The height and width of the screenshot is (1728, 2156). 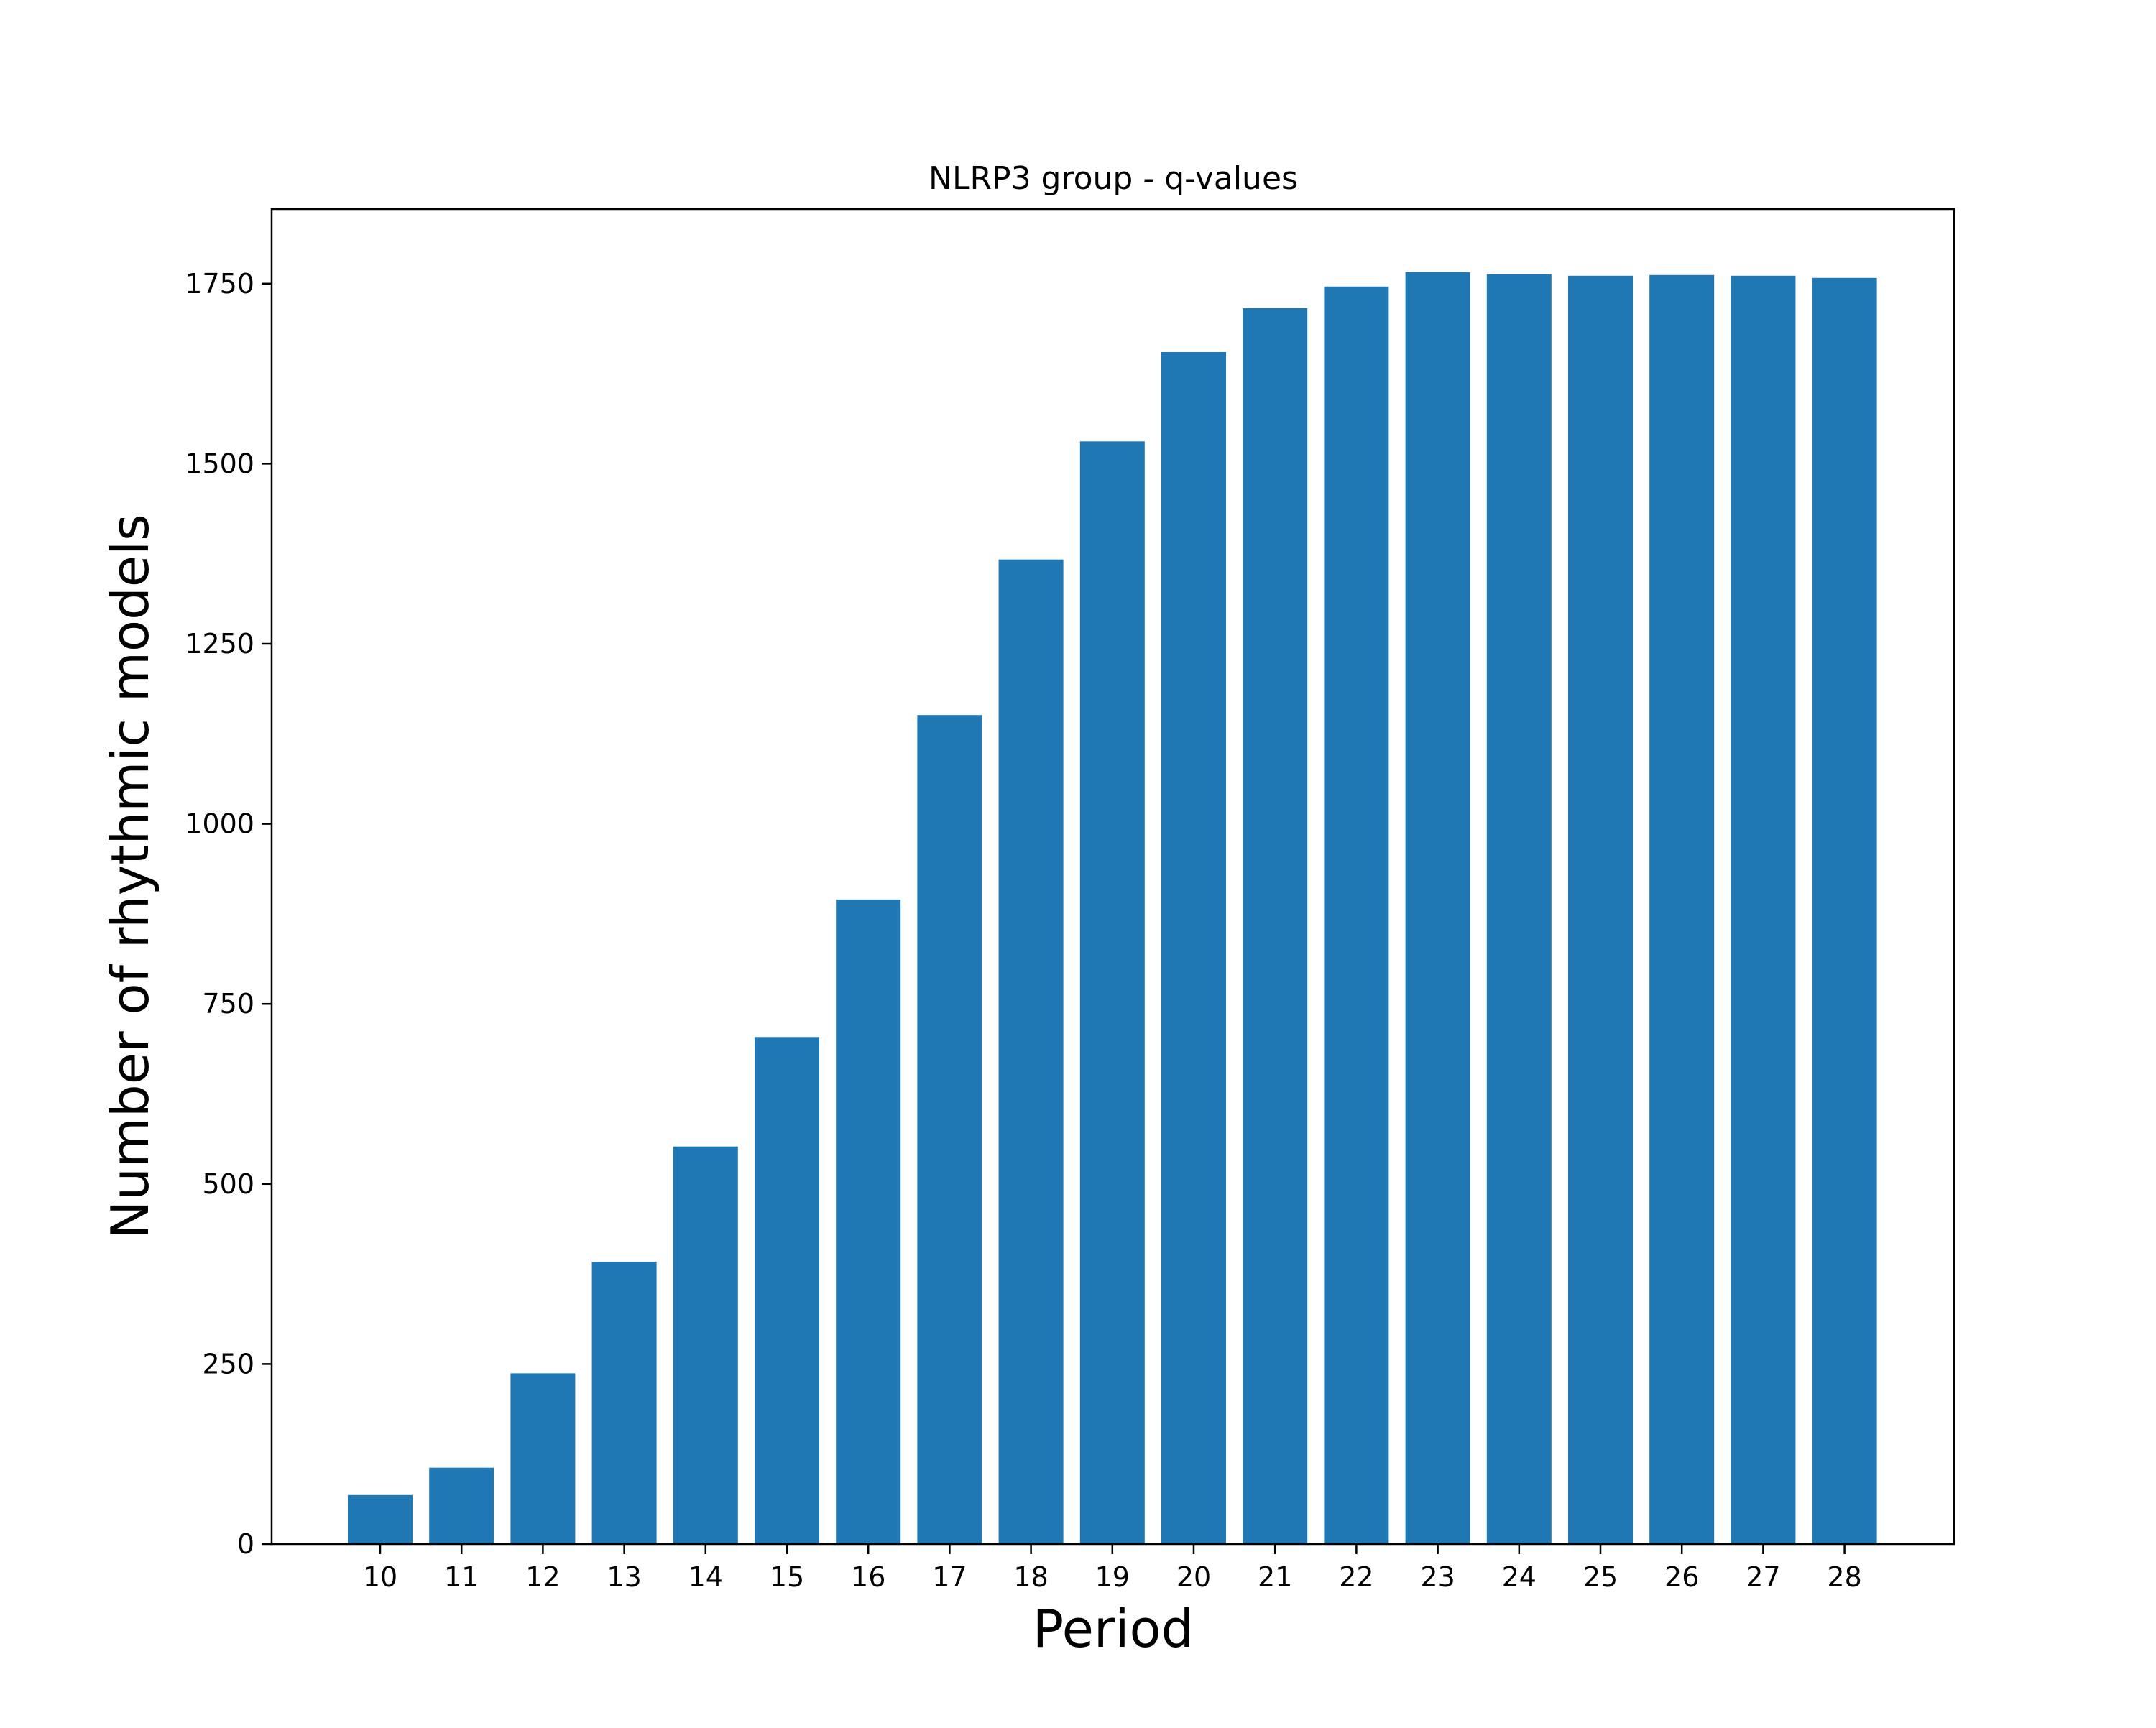 I want to click on x-tick-label: 16, so click(x=868, y=1577).